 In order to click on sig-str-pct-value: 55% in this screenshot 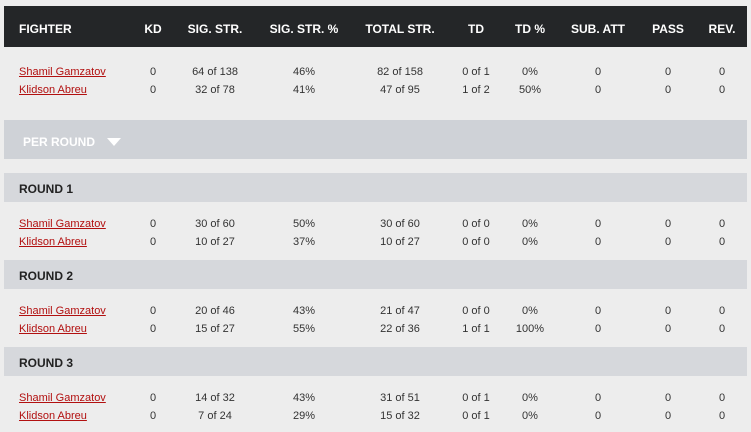, I will do `click(304, 329)`.